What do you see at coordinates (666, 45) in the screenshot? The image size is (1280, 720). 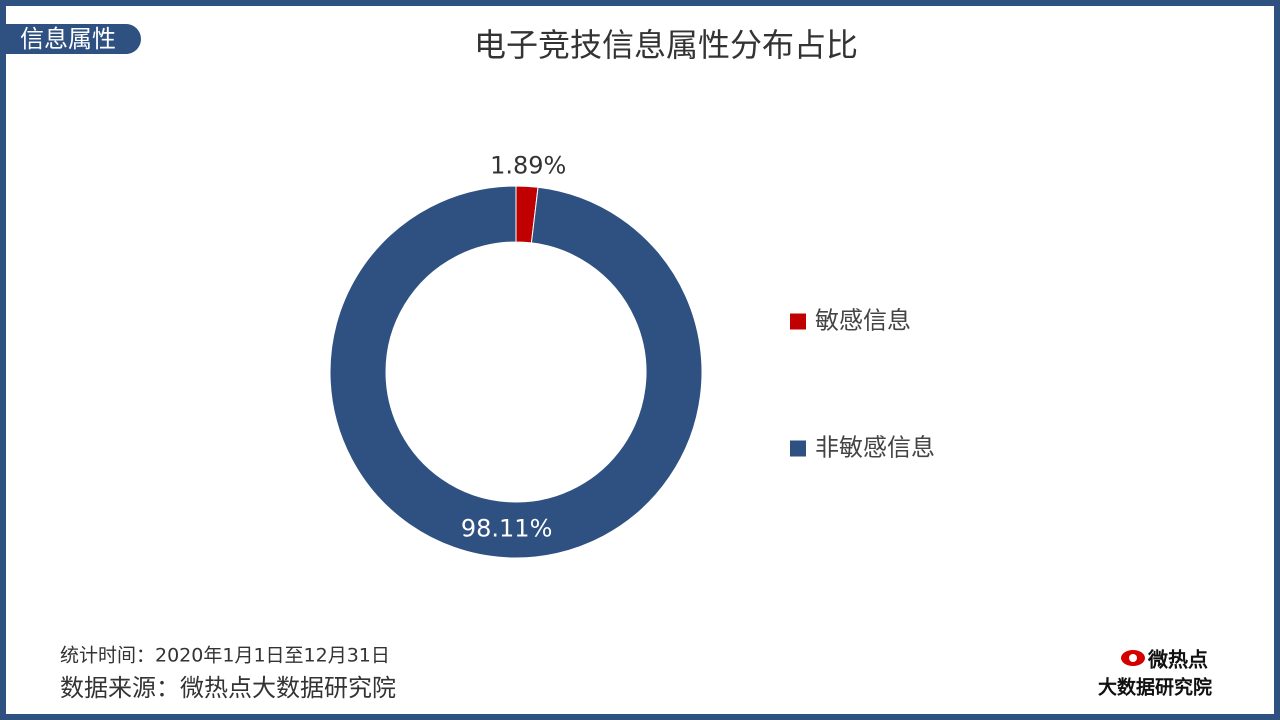 I see `chart-title: 电子竞技信息属性分布占比` at bounding box center [666, 45].